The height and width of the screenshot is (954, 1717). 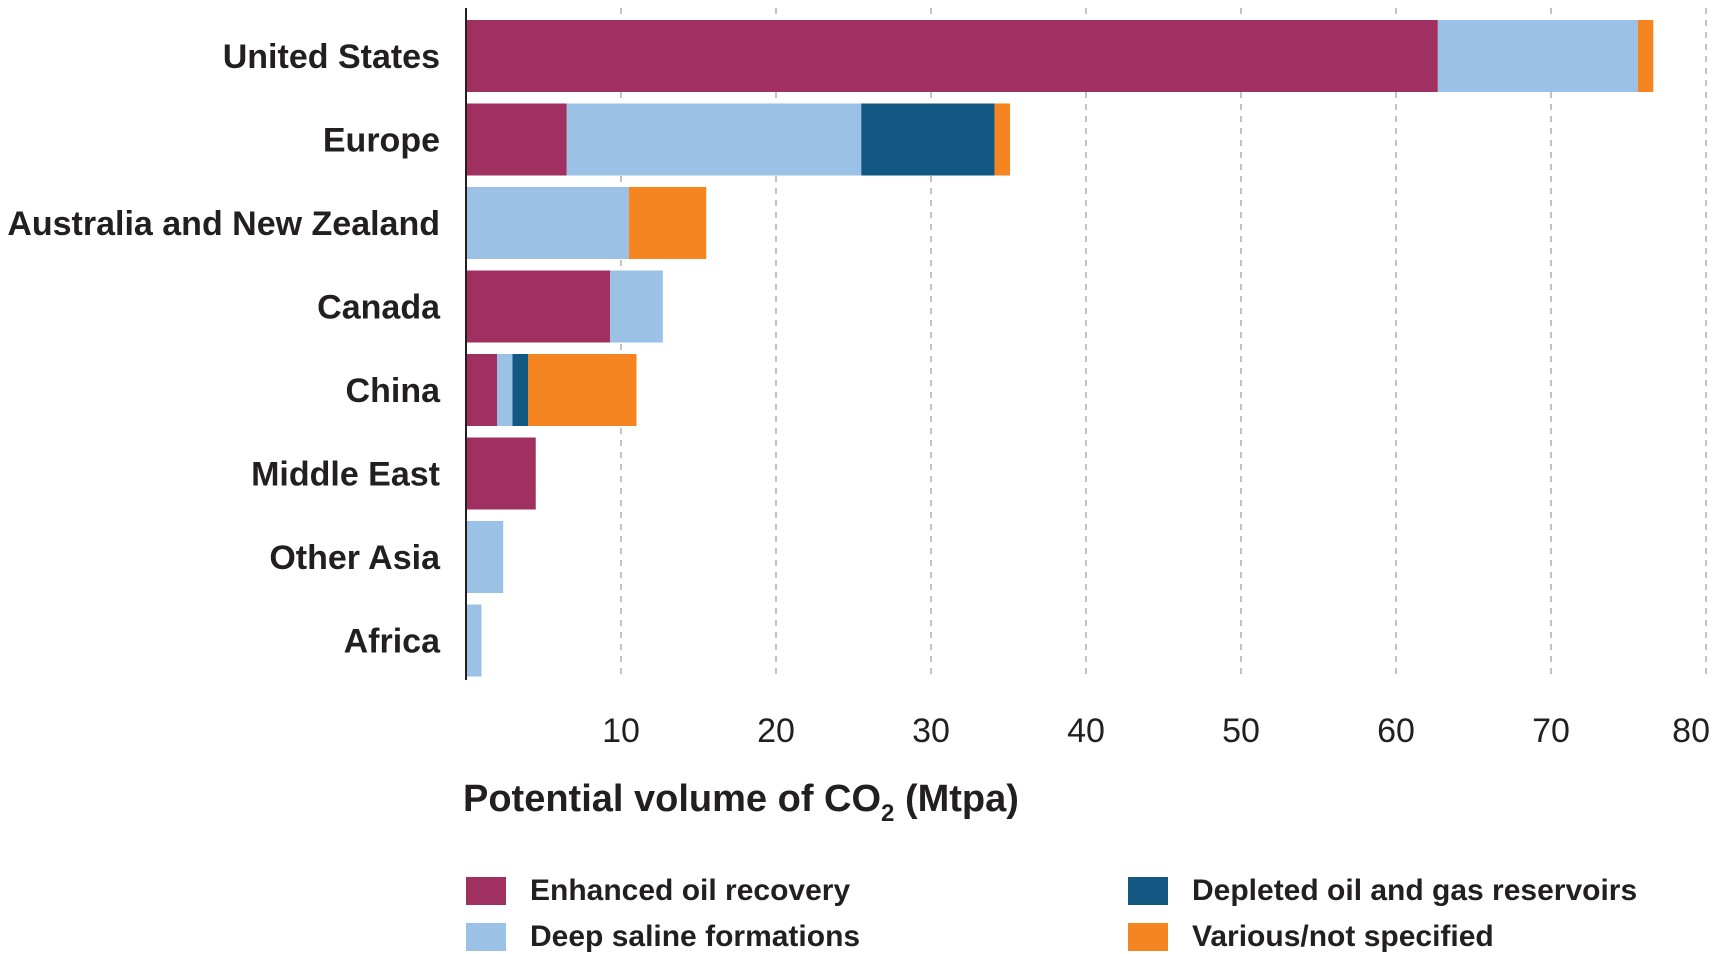 What do you see at coordinates (1551, 731) in the screenshot?
I see `x-tick-label: 70` at bounding box center [1551, 731].